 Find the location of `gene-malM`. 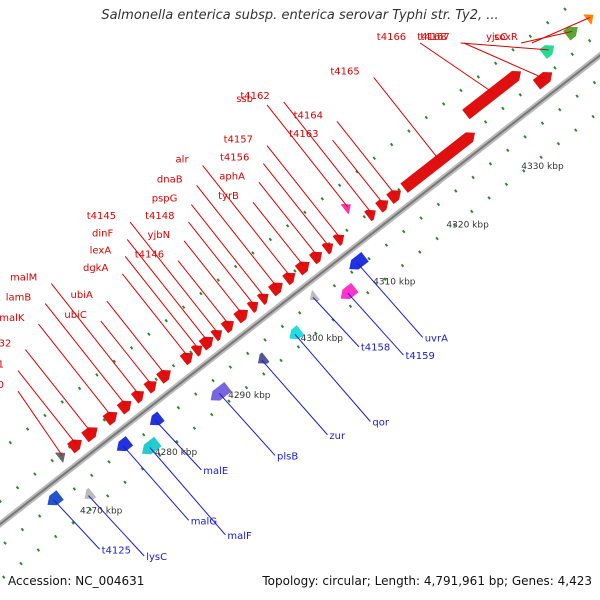

gene-malM is located at coordinates (137, 397).